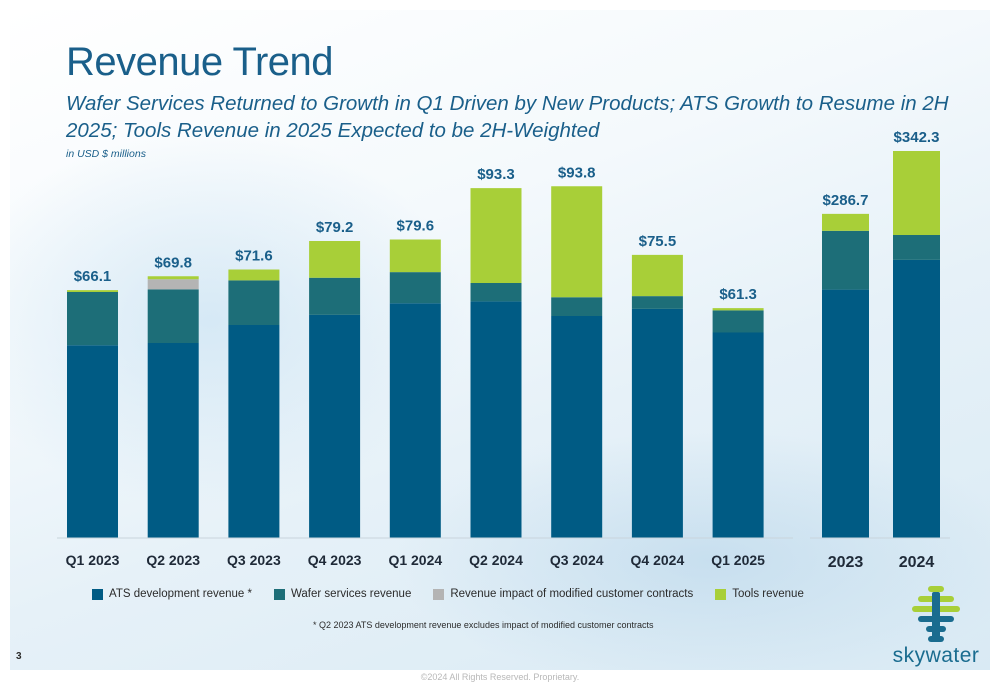 The height and width of the screenshot is (685, 1000). Describe the element at coordinates (738, 309) in the screenshot. I see `bar-segment-q1-2025-s3` at that location.